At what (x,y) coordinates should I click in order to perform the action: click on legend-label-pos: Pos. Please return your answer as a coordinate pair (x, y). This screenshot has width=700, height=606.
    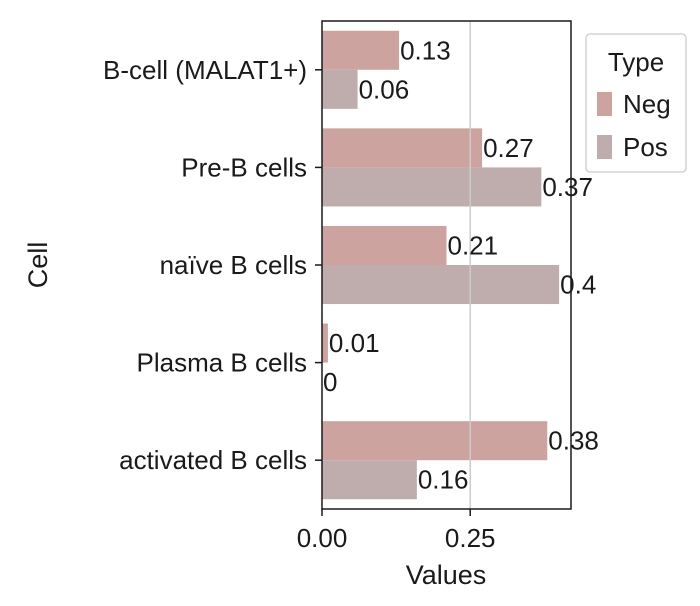
    Looking at the image, I should click on (645, 147).